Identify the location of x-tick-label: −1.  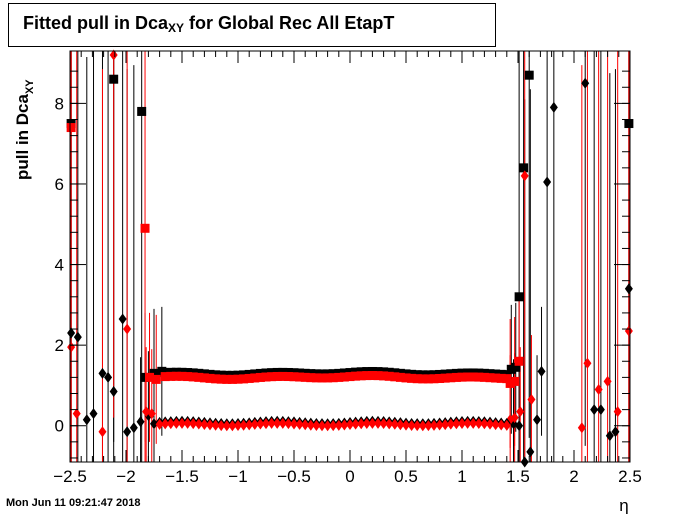
(237, 476).